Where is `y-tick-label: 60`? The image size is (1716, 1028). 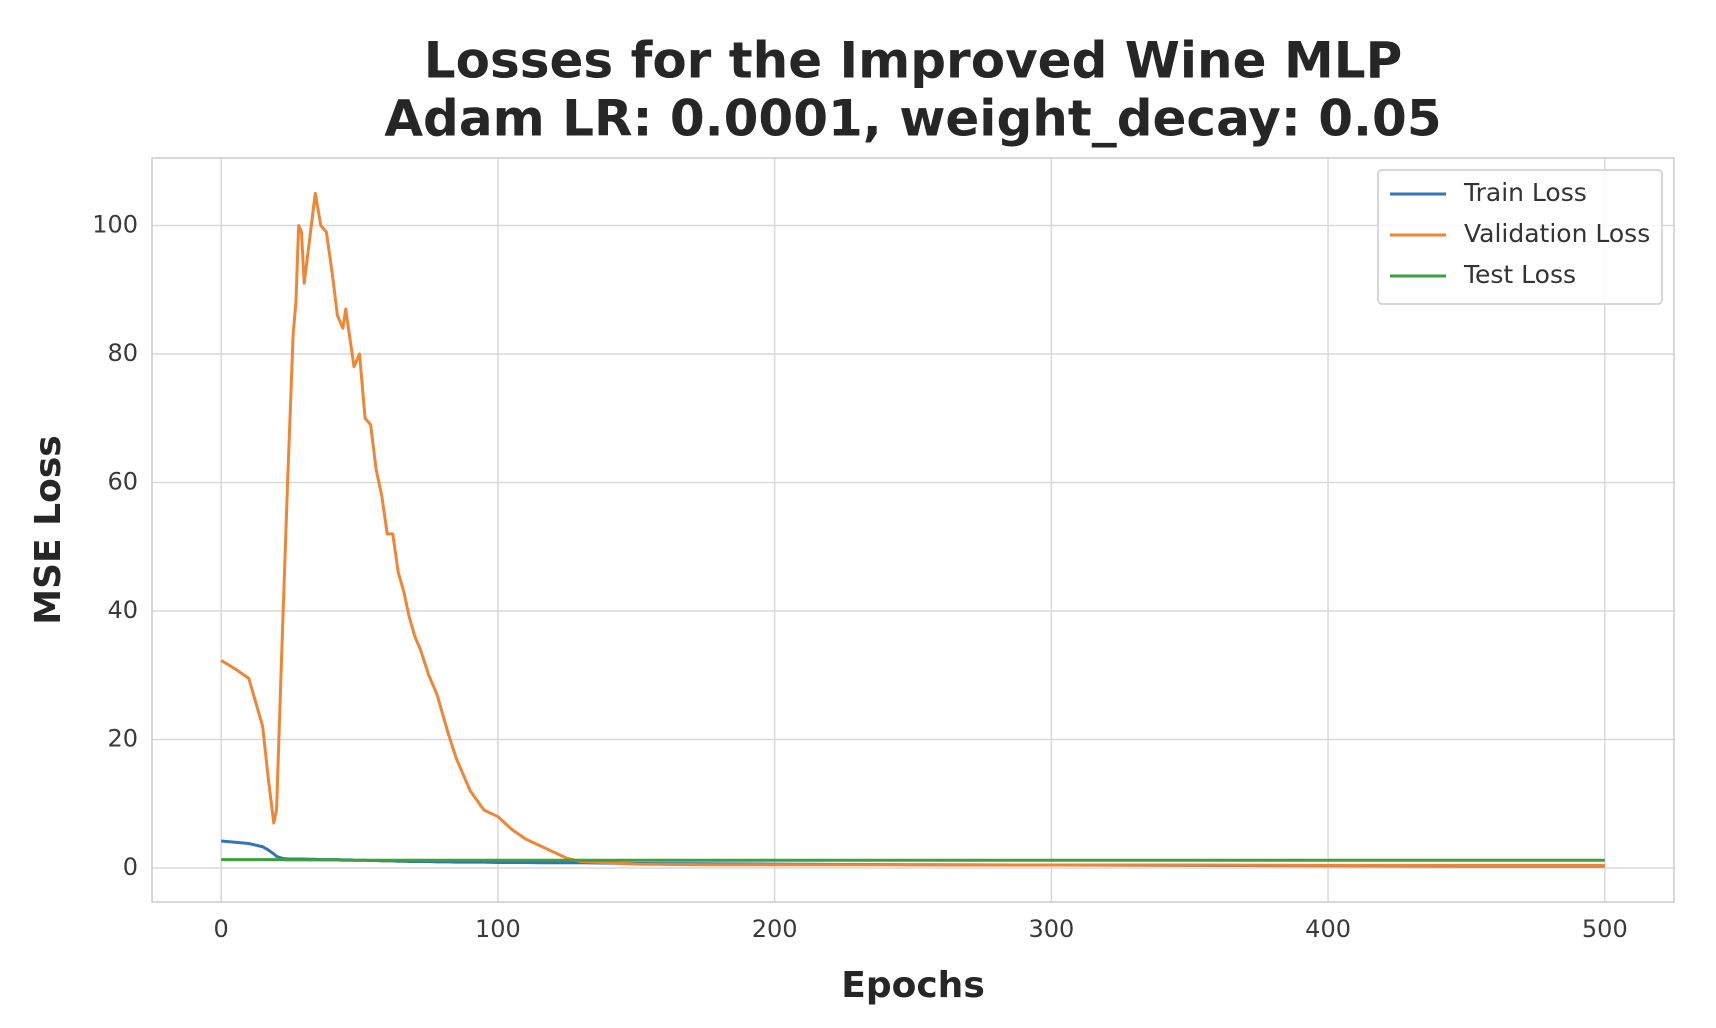
y-tick-label: 60 is located at coordinates (122, 481).